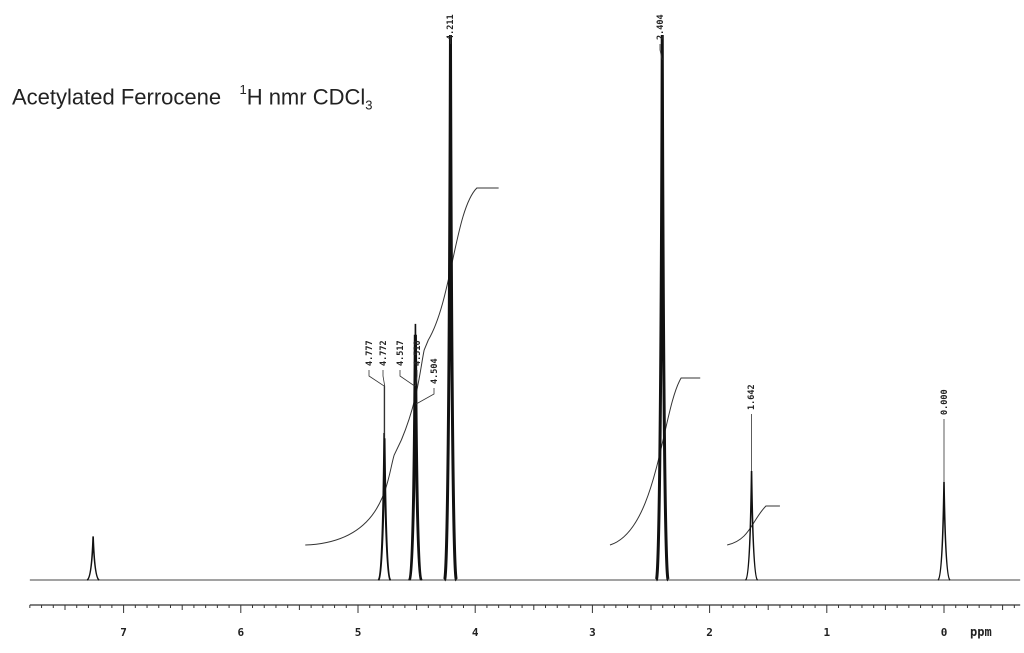 The height and width of the screenshot is (653, 1024). What do you see at coordinates (243, 89) in the screenshot?
I see `title-nucleus-mass: 1` at bounding box center [243, 89].